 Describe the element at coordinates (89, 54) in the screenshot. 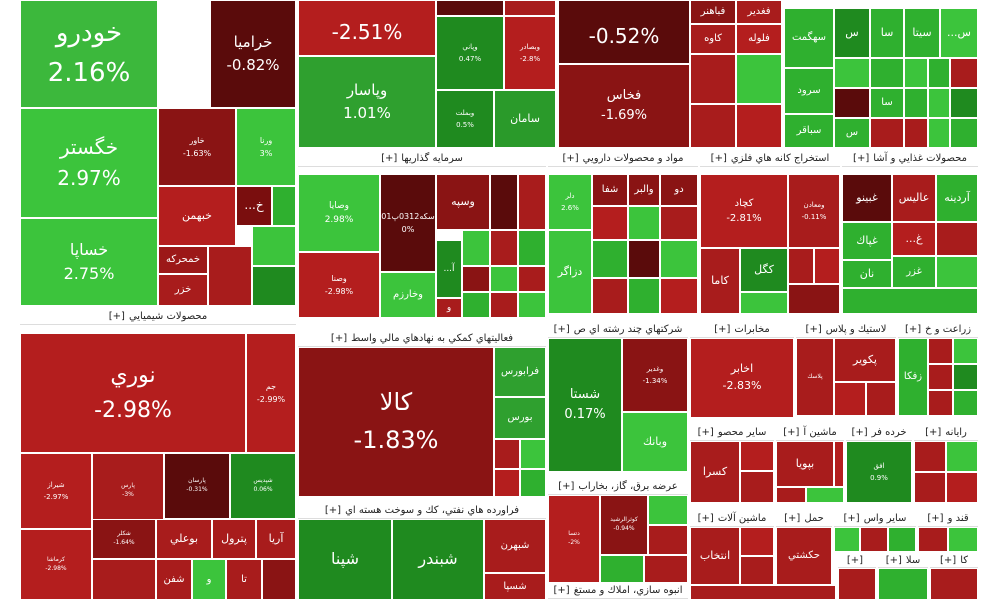

I see `treemap-tile: خودرو 2.16%` at that location.